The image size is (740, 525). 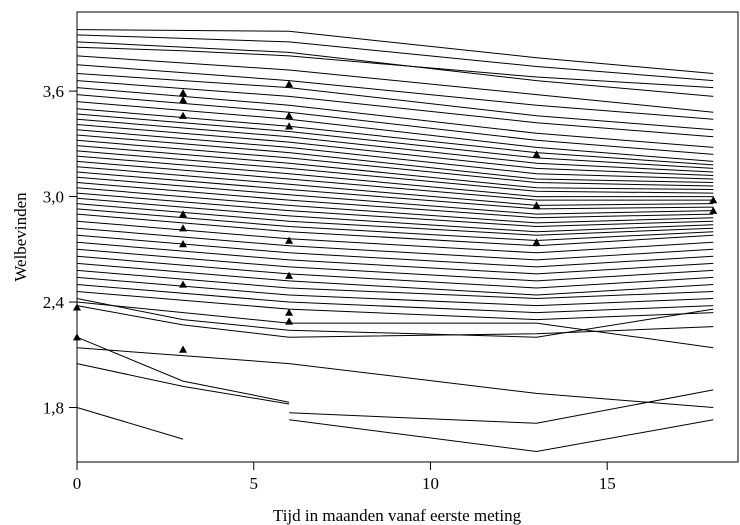 I want to click on y-tick-label: 1,8, so click(x=53, y=408).